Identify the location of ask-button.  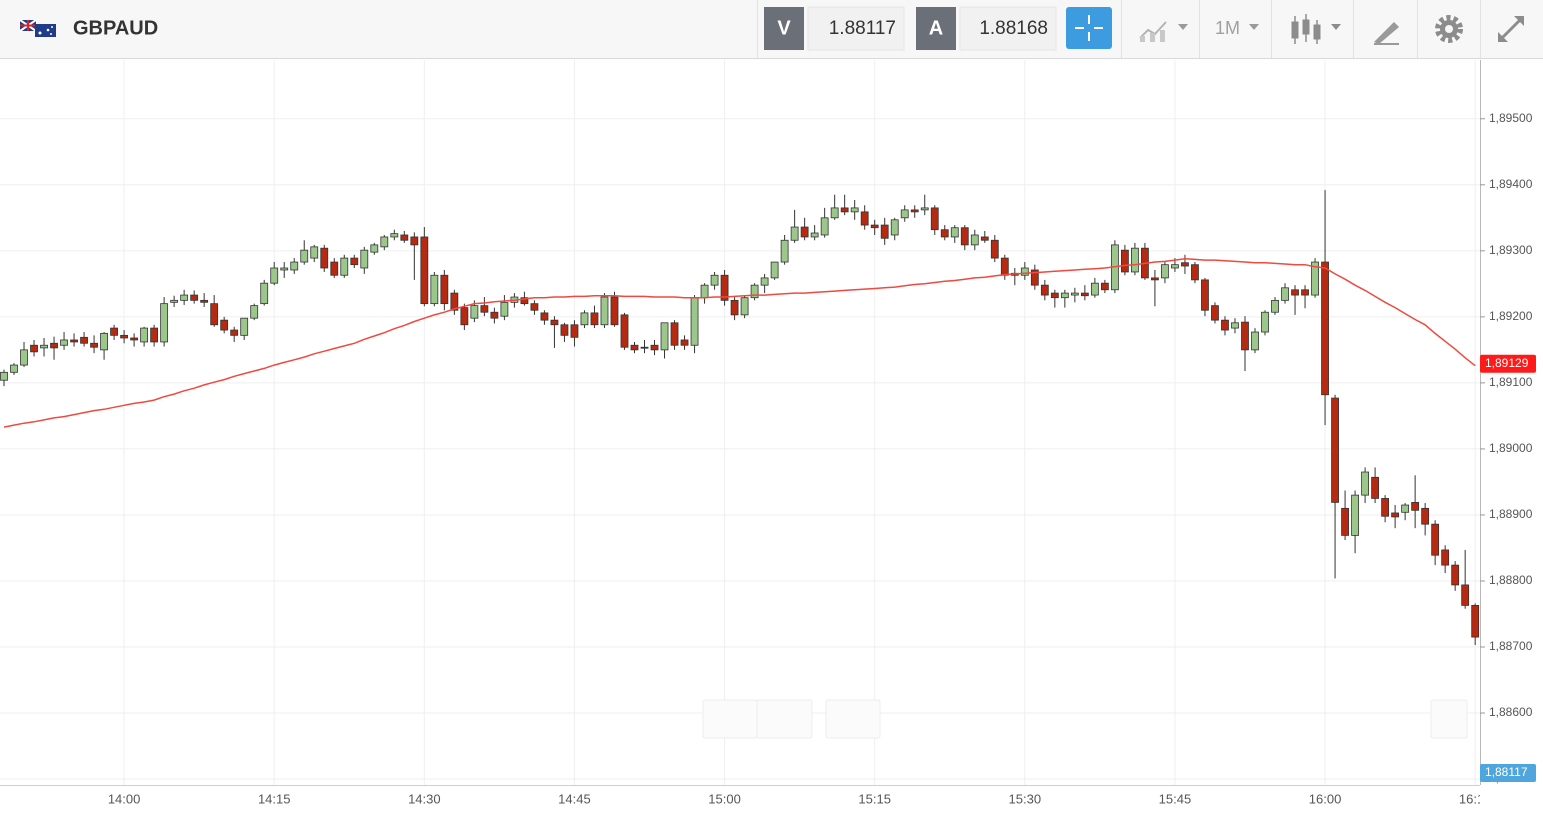
(936, 28).